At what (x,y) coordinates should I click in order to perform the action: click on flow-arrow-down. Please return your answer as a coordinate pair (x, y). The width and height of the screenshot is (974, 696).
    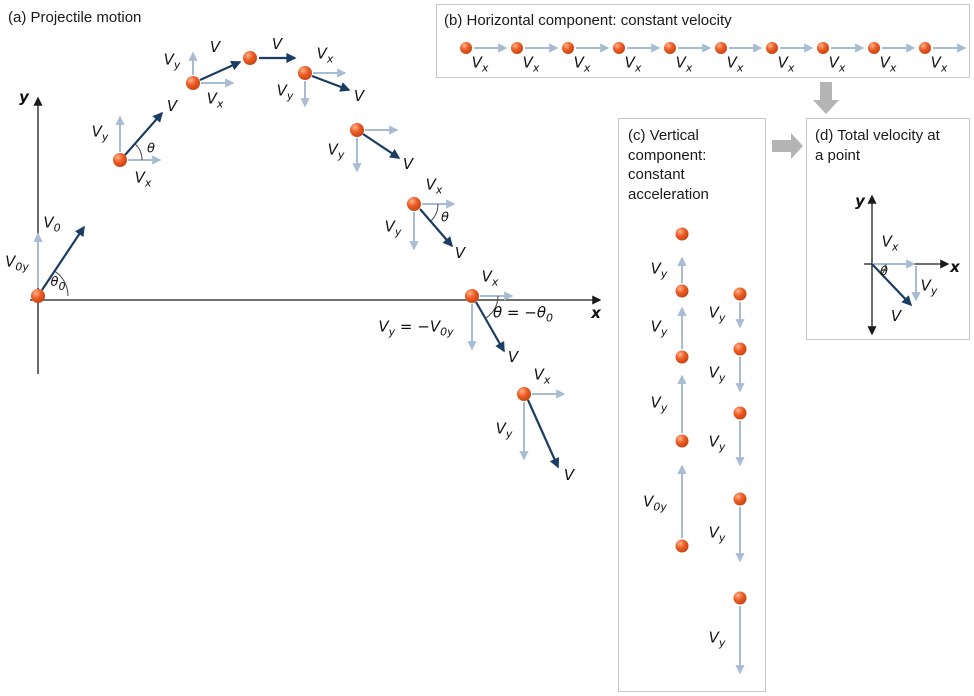
    Looking at the image, I should click on (826, 98).